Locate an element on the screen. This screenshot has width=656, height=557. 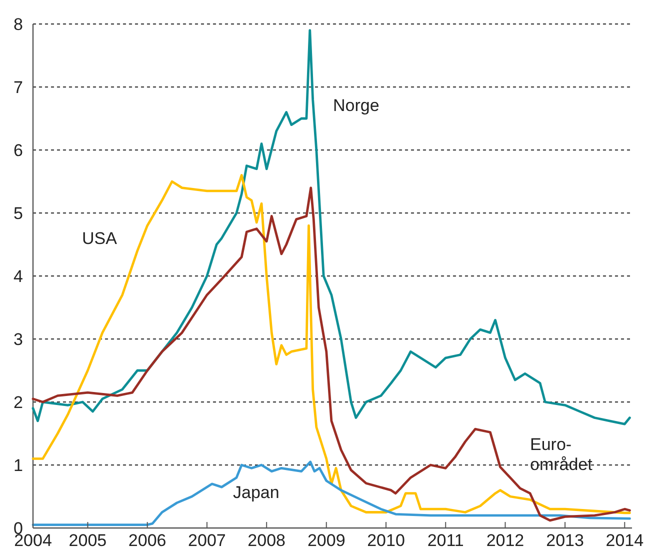
x-tick-label: 2009 is located at coordinates (326, 540).